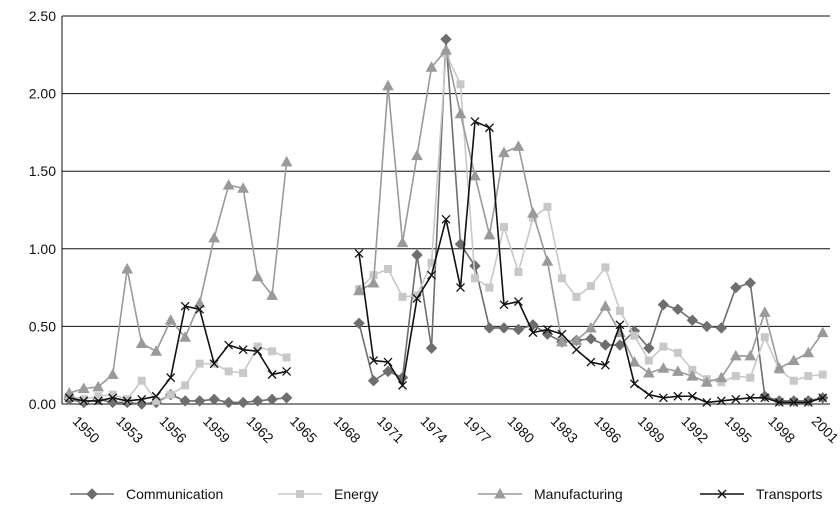  I want to click on x-tick-label: 1995, so click(738, 429).